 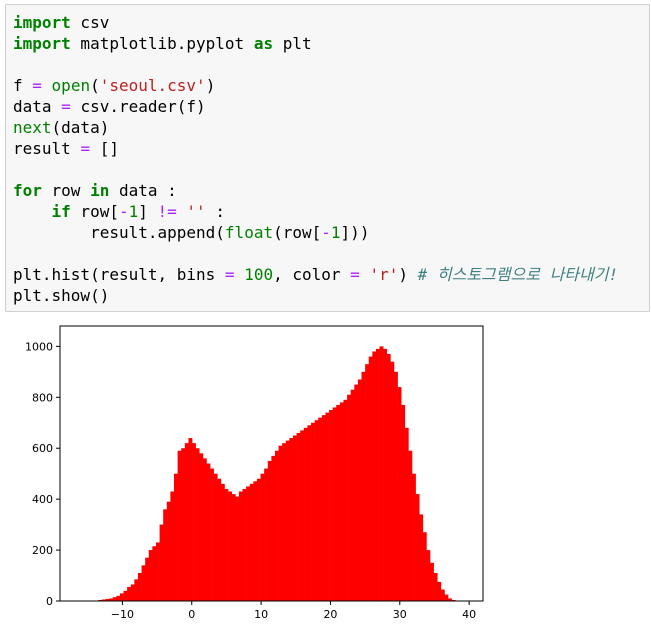 I want to click on code-token: ], so click(x=148, y=211).